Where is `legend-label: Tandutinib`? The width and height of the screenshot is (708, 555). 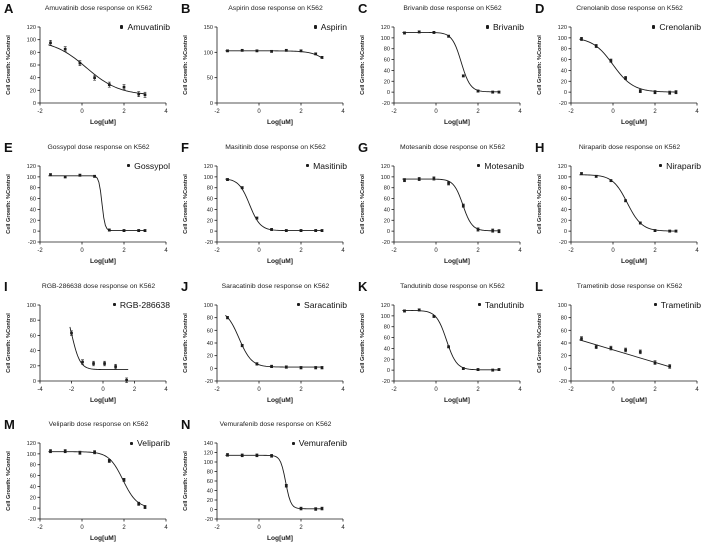 legend-label: Tandutinib is located at coordinates (504, 304).